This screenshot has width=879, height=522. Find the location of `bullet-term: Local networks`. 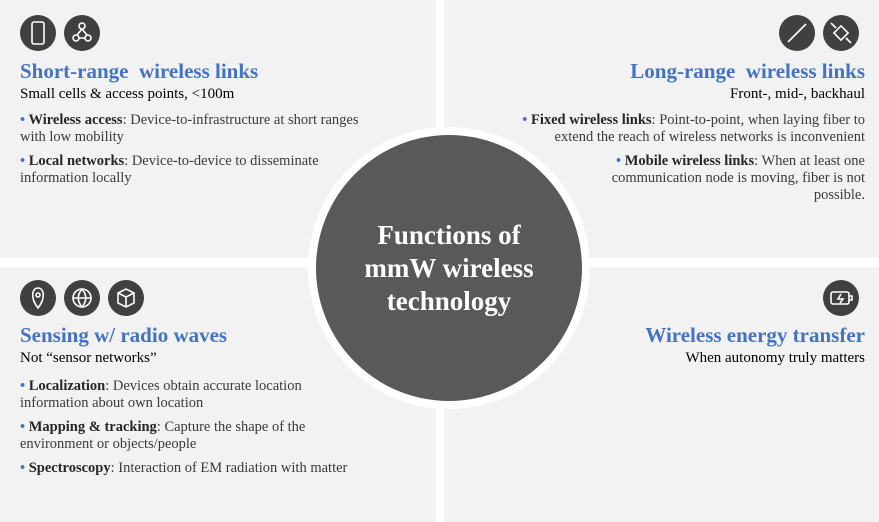

bullet-term: Local networks is located at coordinates (76, 161).